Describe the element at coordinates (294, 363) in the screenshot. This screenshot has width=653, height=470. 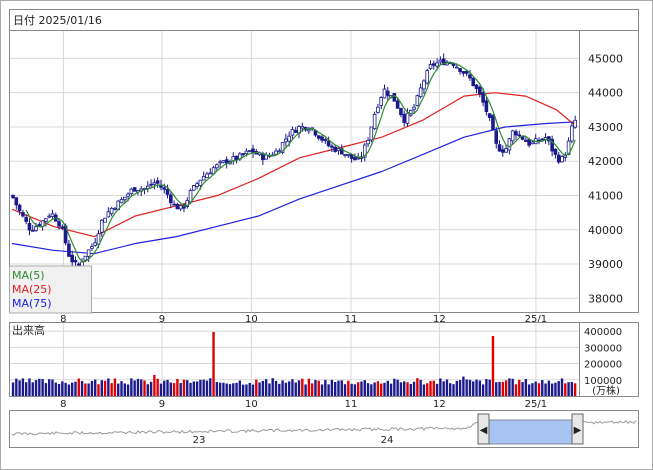
I see `volume-bars` at that location.